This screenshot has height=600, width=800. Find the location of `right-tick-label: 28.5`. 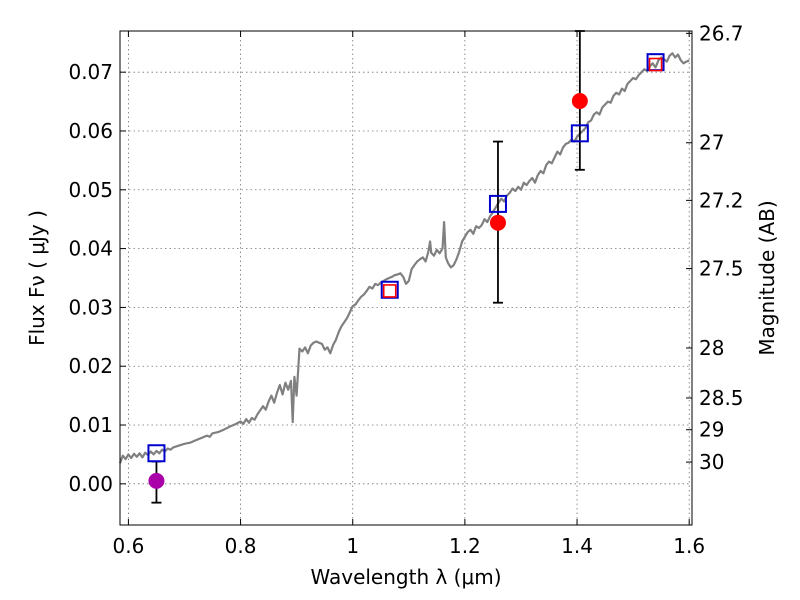

right-tick-label: 28.5 is located at coordinates (721, 398).